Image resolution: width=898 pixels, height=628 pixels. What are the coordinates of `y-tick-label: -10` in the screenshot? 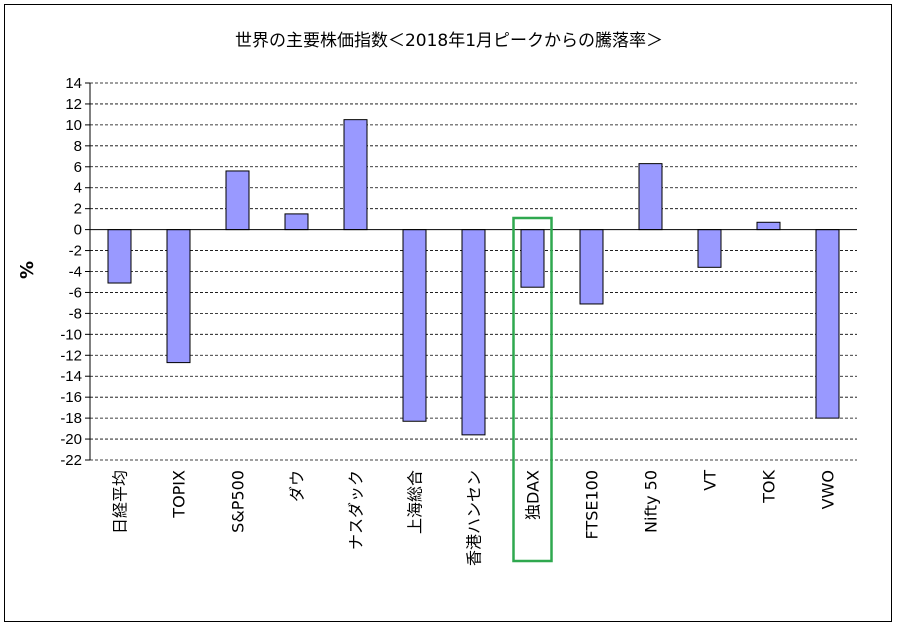 It's located at (71, 334).